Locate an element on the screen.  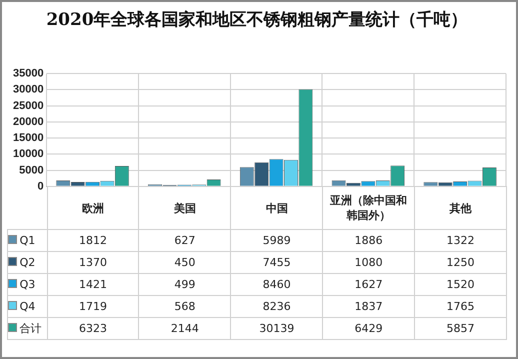
legend-label: Q3 is located at coordinates (27, 285).